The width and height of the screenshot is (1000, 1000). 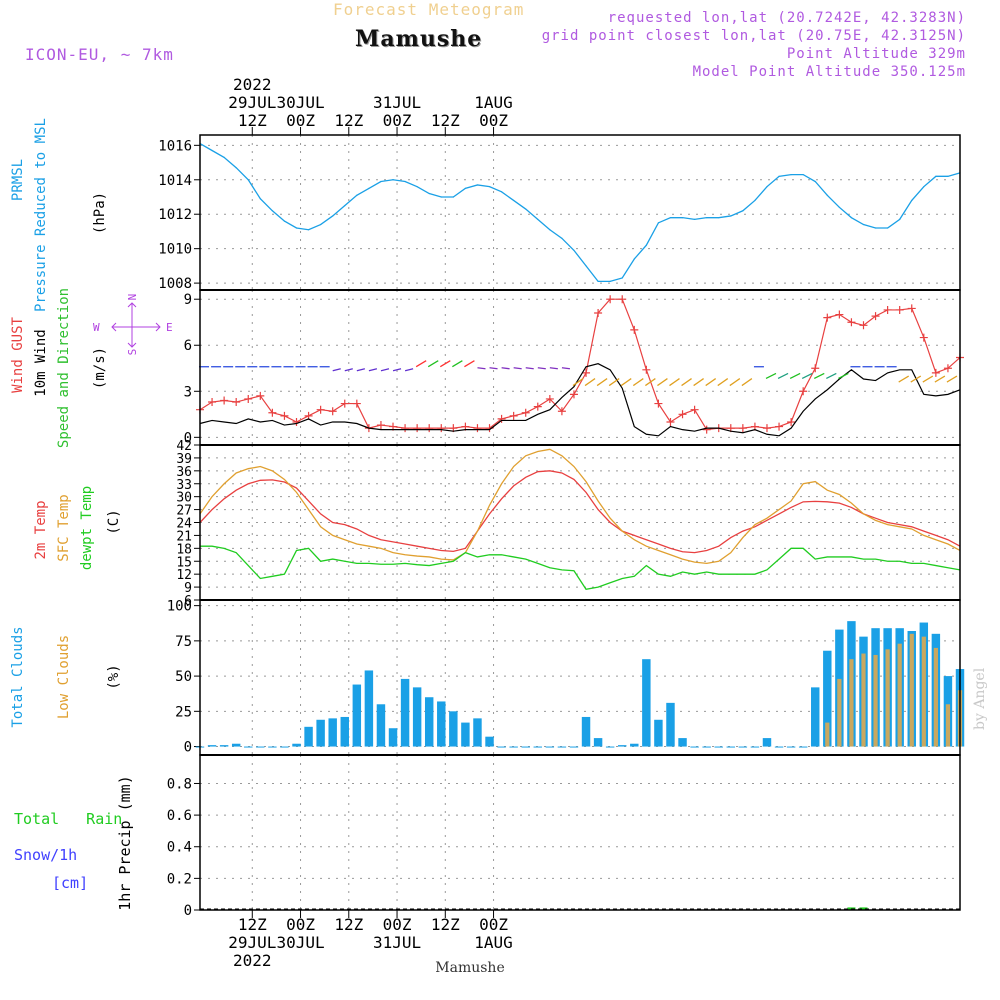 What do you see at coordinates (188, 438) in the screenshot?
I see `ytick-label-wind-0: 0` at bounding box center [188, 438].